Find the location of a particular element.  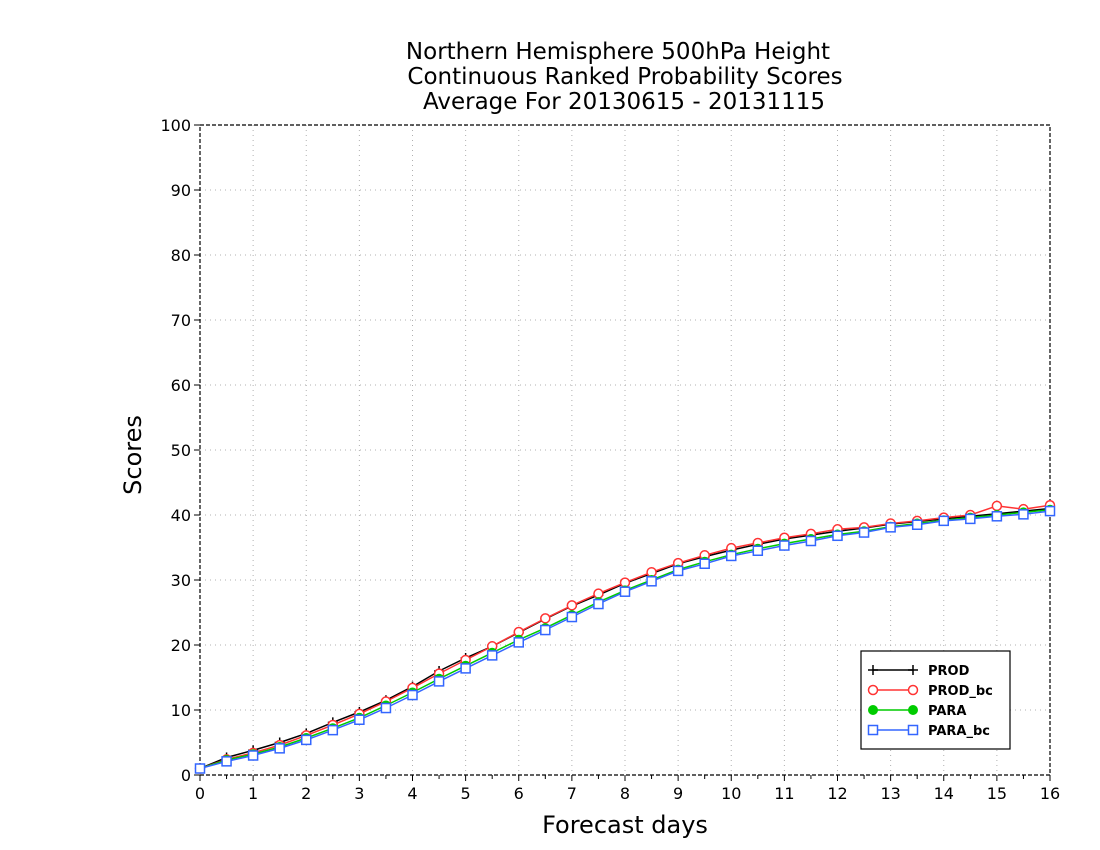

x-tick-label: 7 is located at coordinates (572, 793).